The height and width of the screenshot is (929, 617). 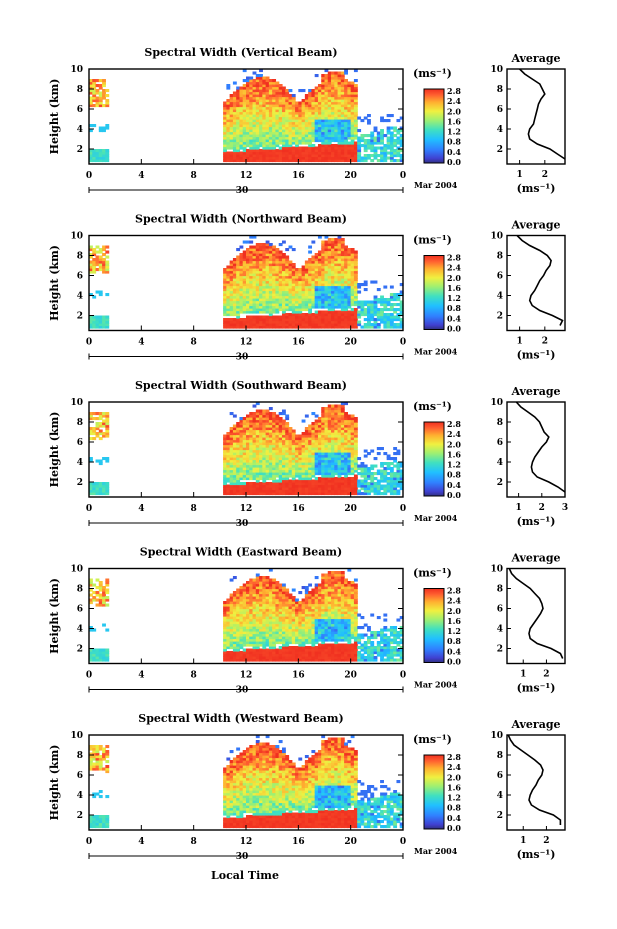 What do you see at coordinates (80, 130) in the screenshot?
I see `y-tick-label: 4` at bounding box center [80, 130].